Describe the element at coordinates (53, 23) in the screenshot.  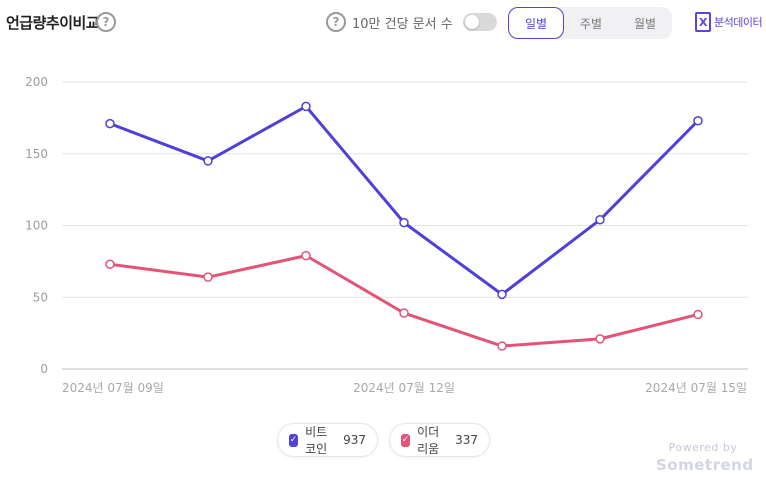
I see `page-title: 언급량추이비교` at that location.